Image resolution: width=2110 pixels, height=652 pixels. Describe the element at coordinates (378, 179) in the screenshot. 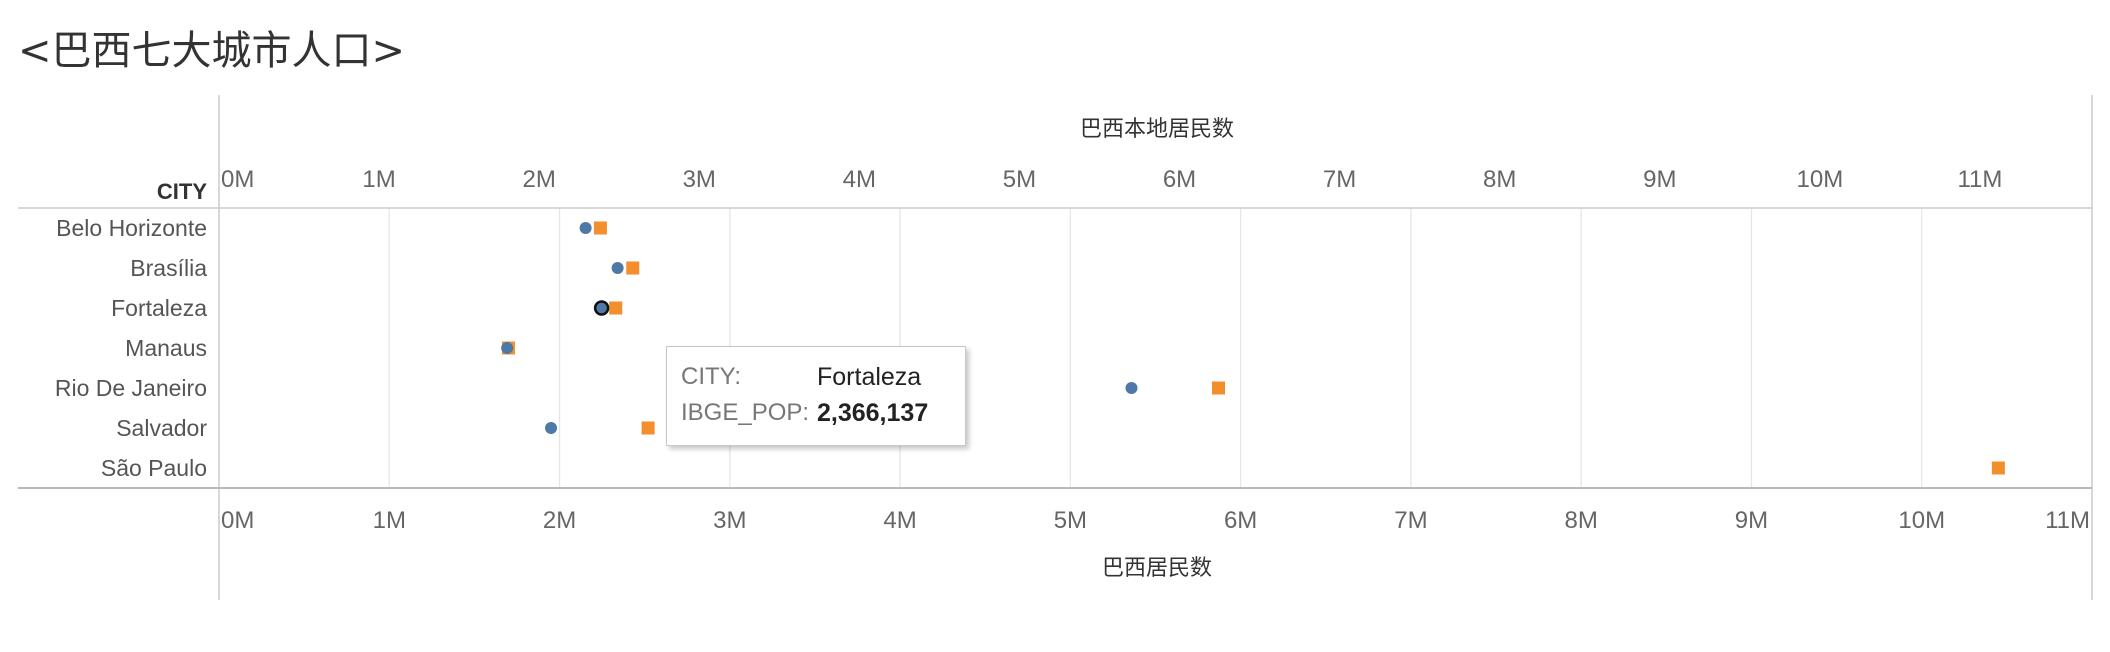

I see `top-tick-label: 1M` at that location.